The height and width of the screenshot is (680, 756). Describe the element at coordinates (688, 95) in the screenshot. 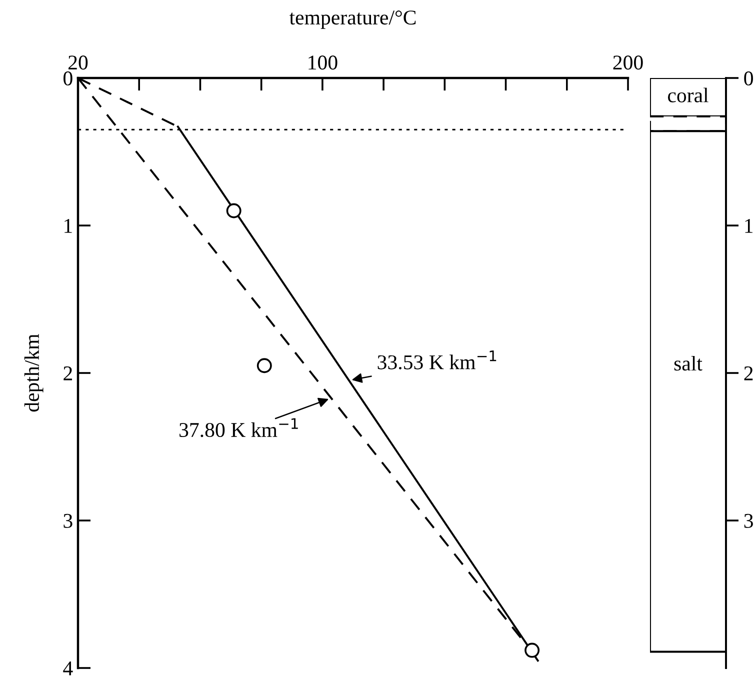

I see `series-label: coral` at that location.